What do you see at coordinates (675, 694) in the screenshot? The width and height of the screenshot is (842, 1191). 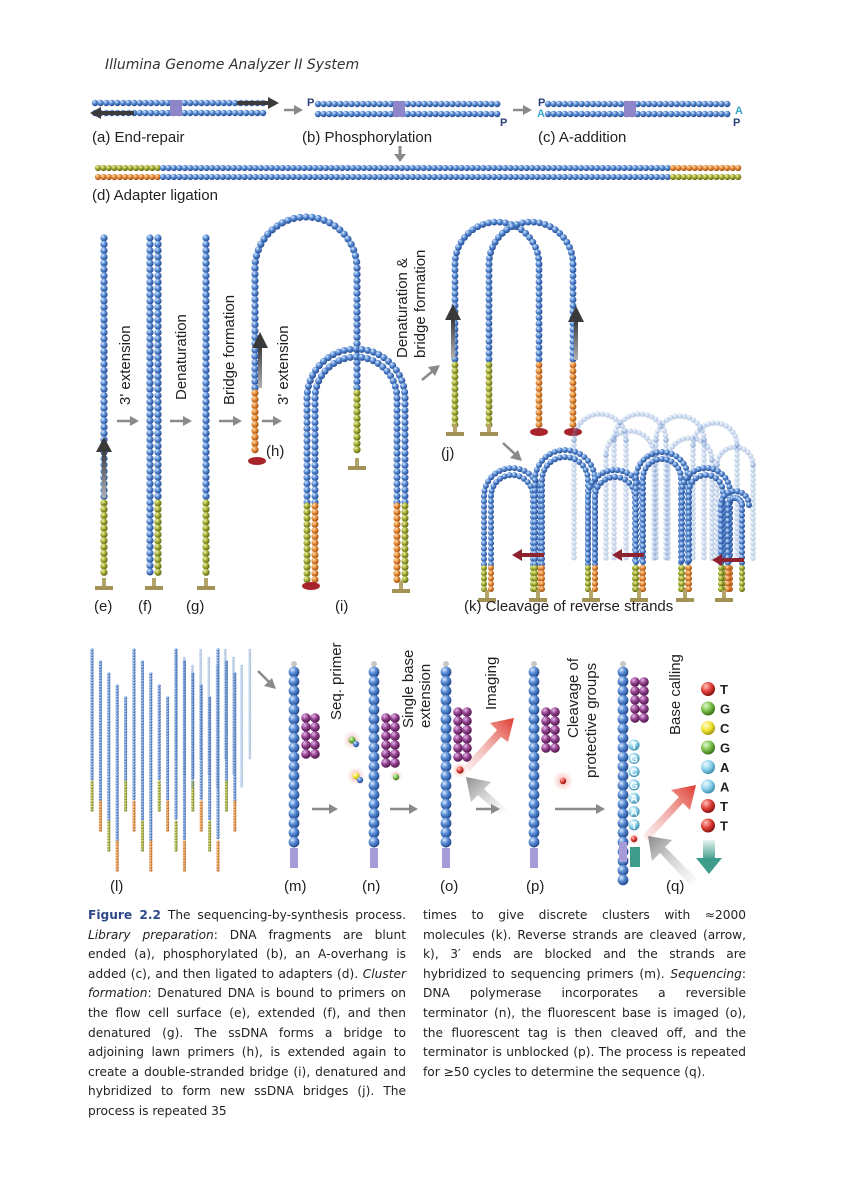 I see `step-base-calling: Base calling` at bounding box center [675, 694].